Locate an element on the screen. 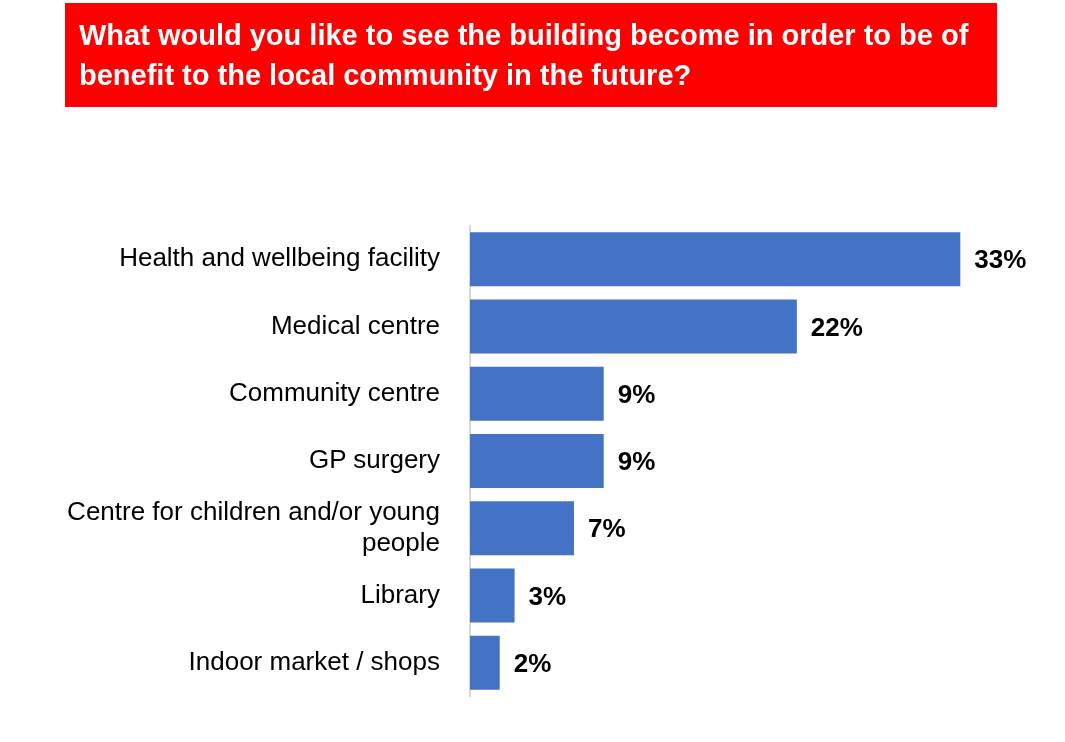  data-label: 22% is located at coordinates (836, 326).